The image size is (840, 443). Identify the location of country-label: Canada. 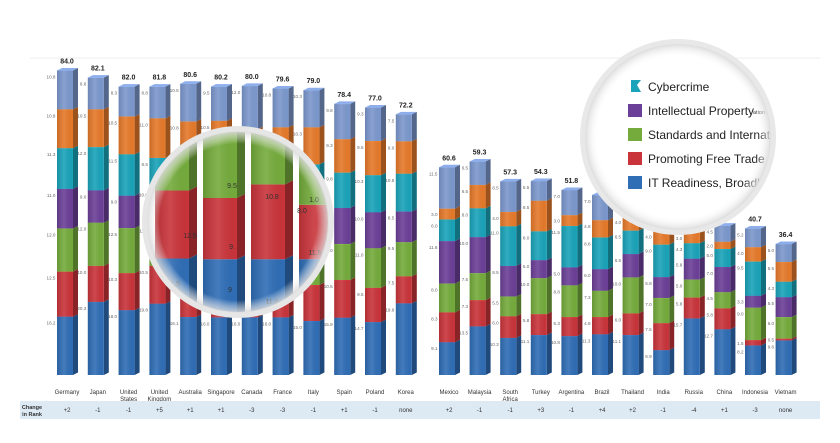
(252, 393).